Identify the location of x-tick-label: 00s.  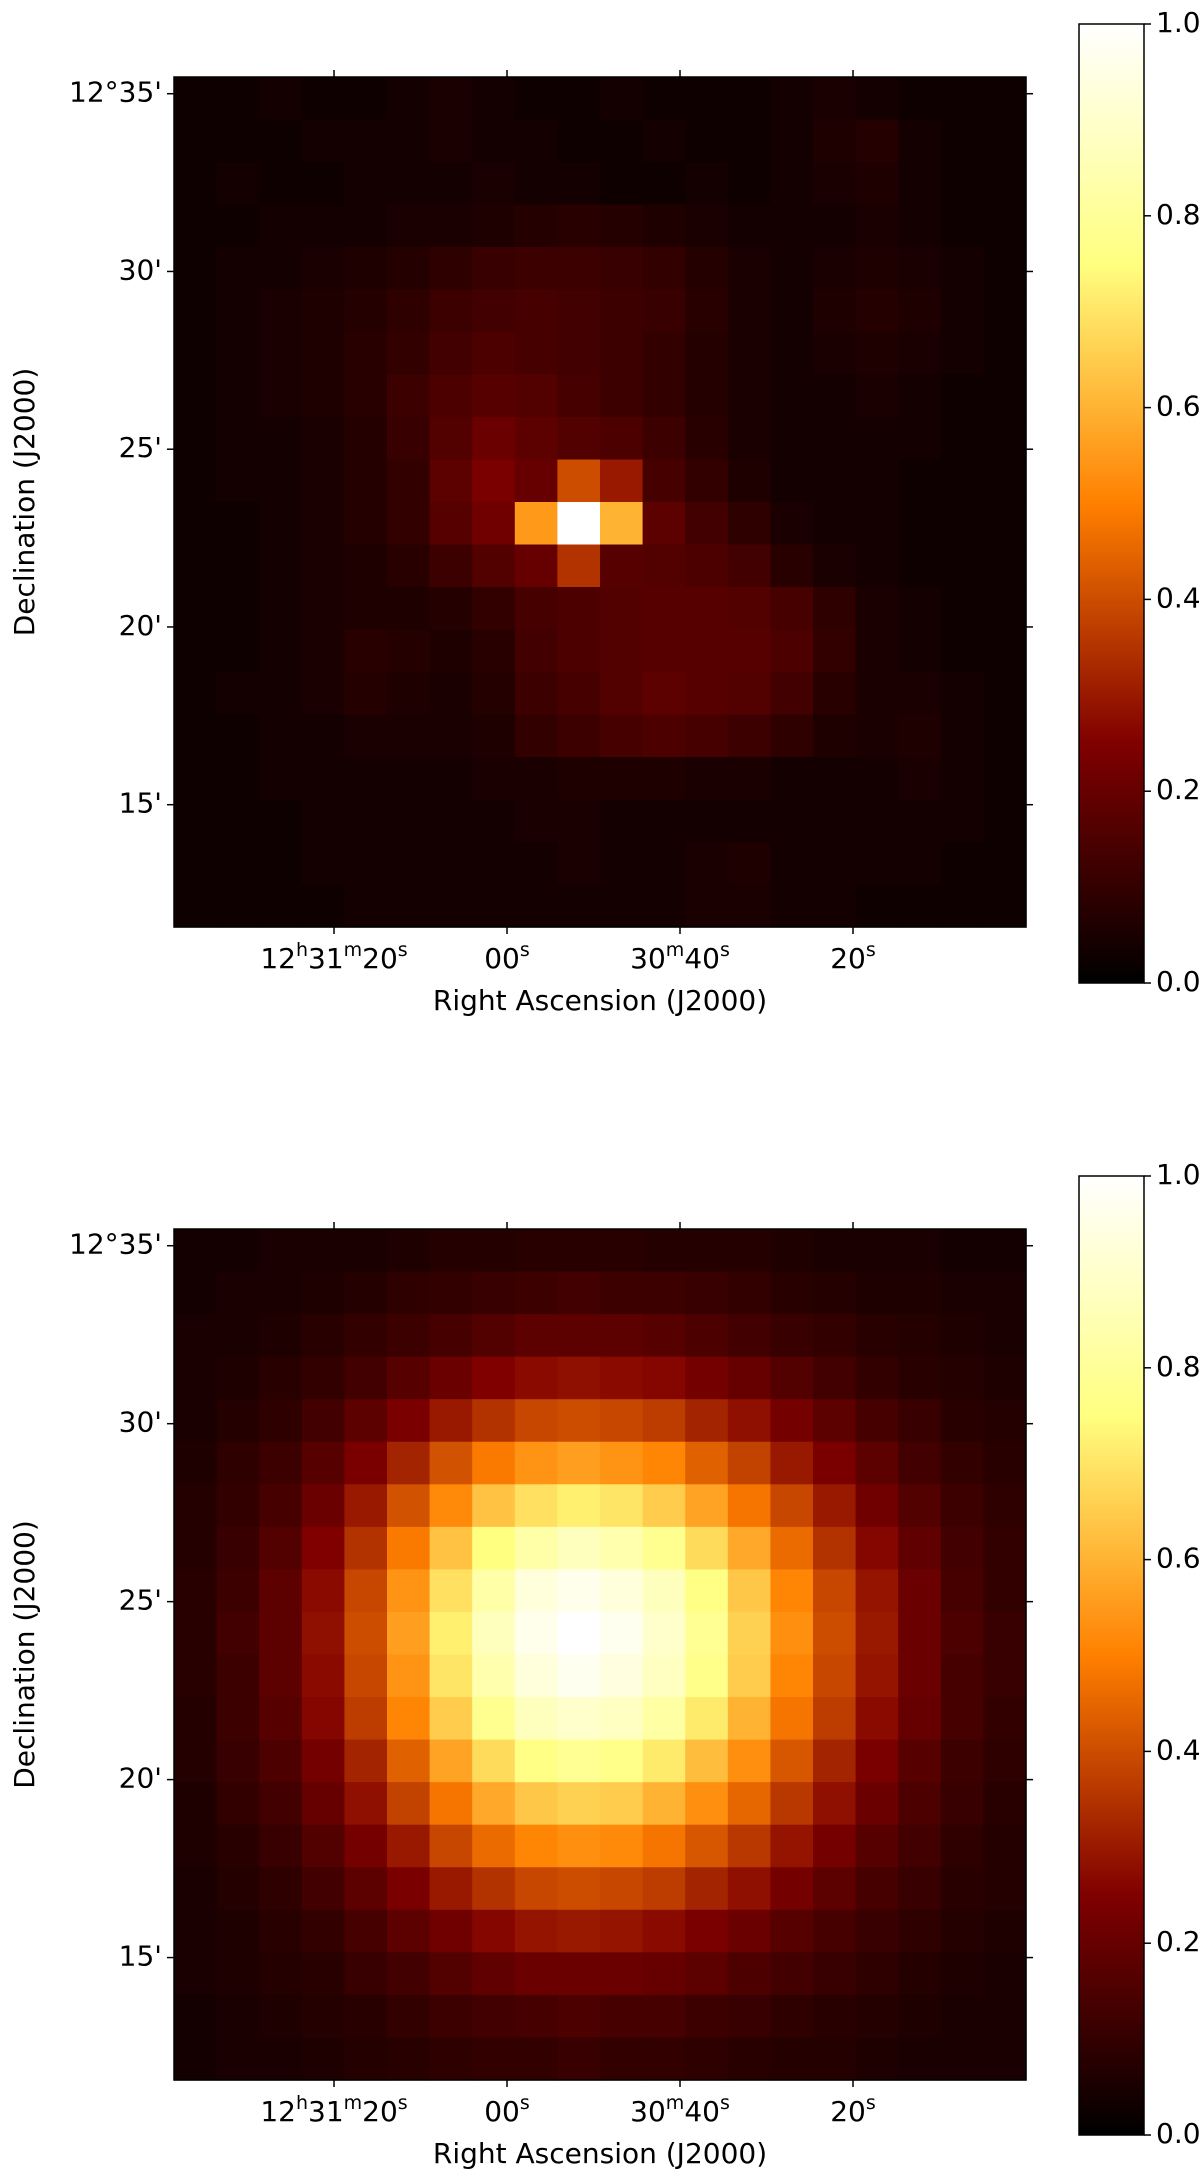
(507, 957).